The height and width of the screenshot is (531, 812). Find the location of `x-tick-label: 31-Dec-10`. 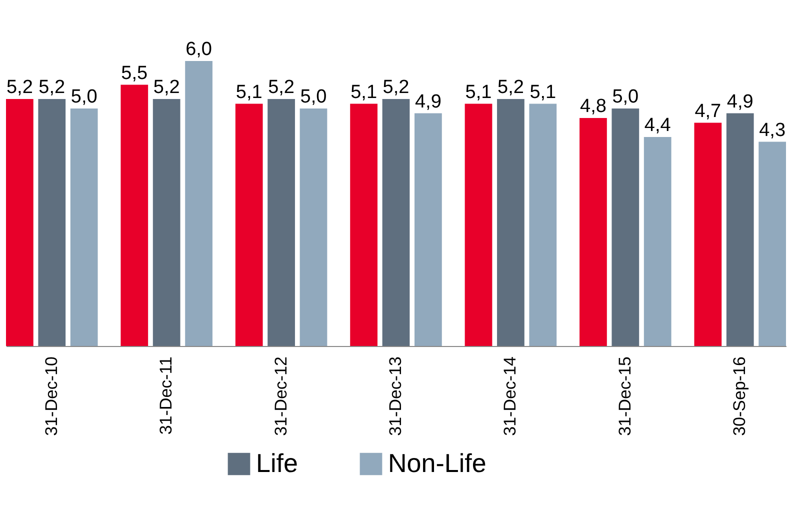

x-tick-label: 31-Dec-10 is located at coordinates (51, 396).